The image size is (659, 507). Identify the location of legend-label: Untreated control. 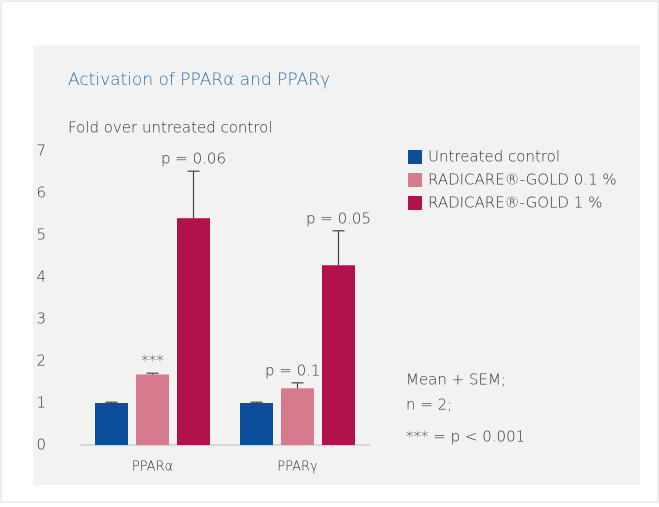
(494, 157).